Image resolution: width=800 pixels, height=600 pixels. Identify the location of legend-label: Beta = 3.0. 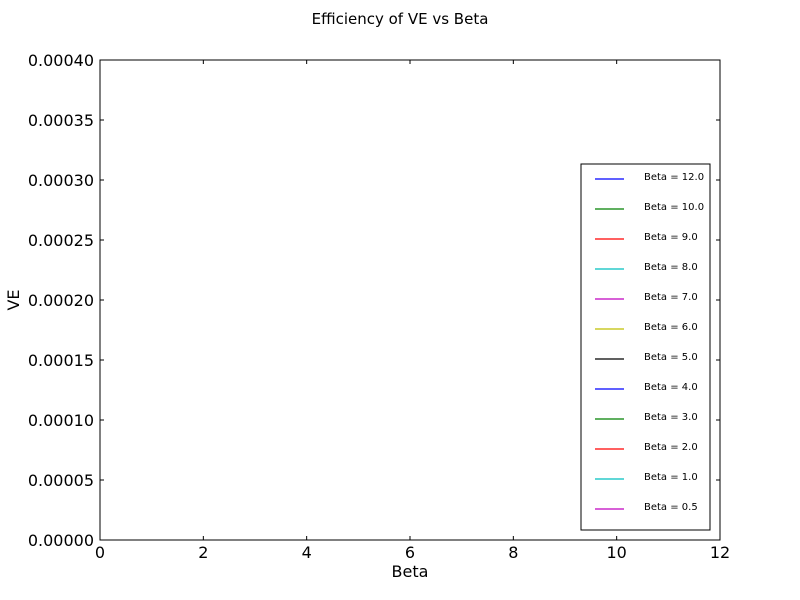
(671, 417).